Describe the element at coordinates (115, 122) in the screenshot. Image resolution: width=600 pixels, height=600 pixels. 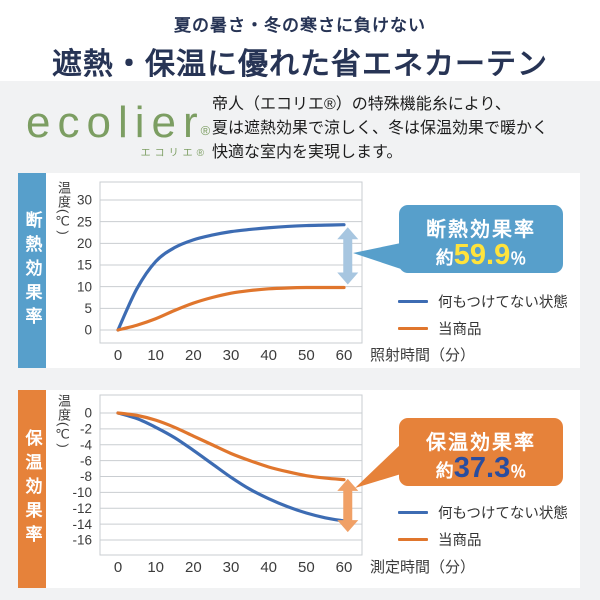
I see `brand-logo-word: ecolier` at that location.